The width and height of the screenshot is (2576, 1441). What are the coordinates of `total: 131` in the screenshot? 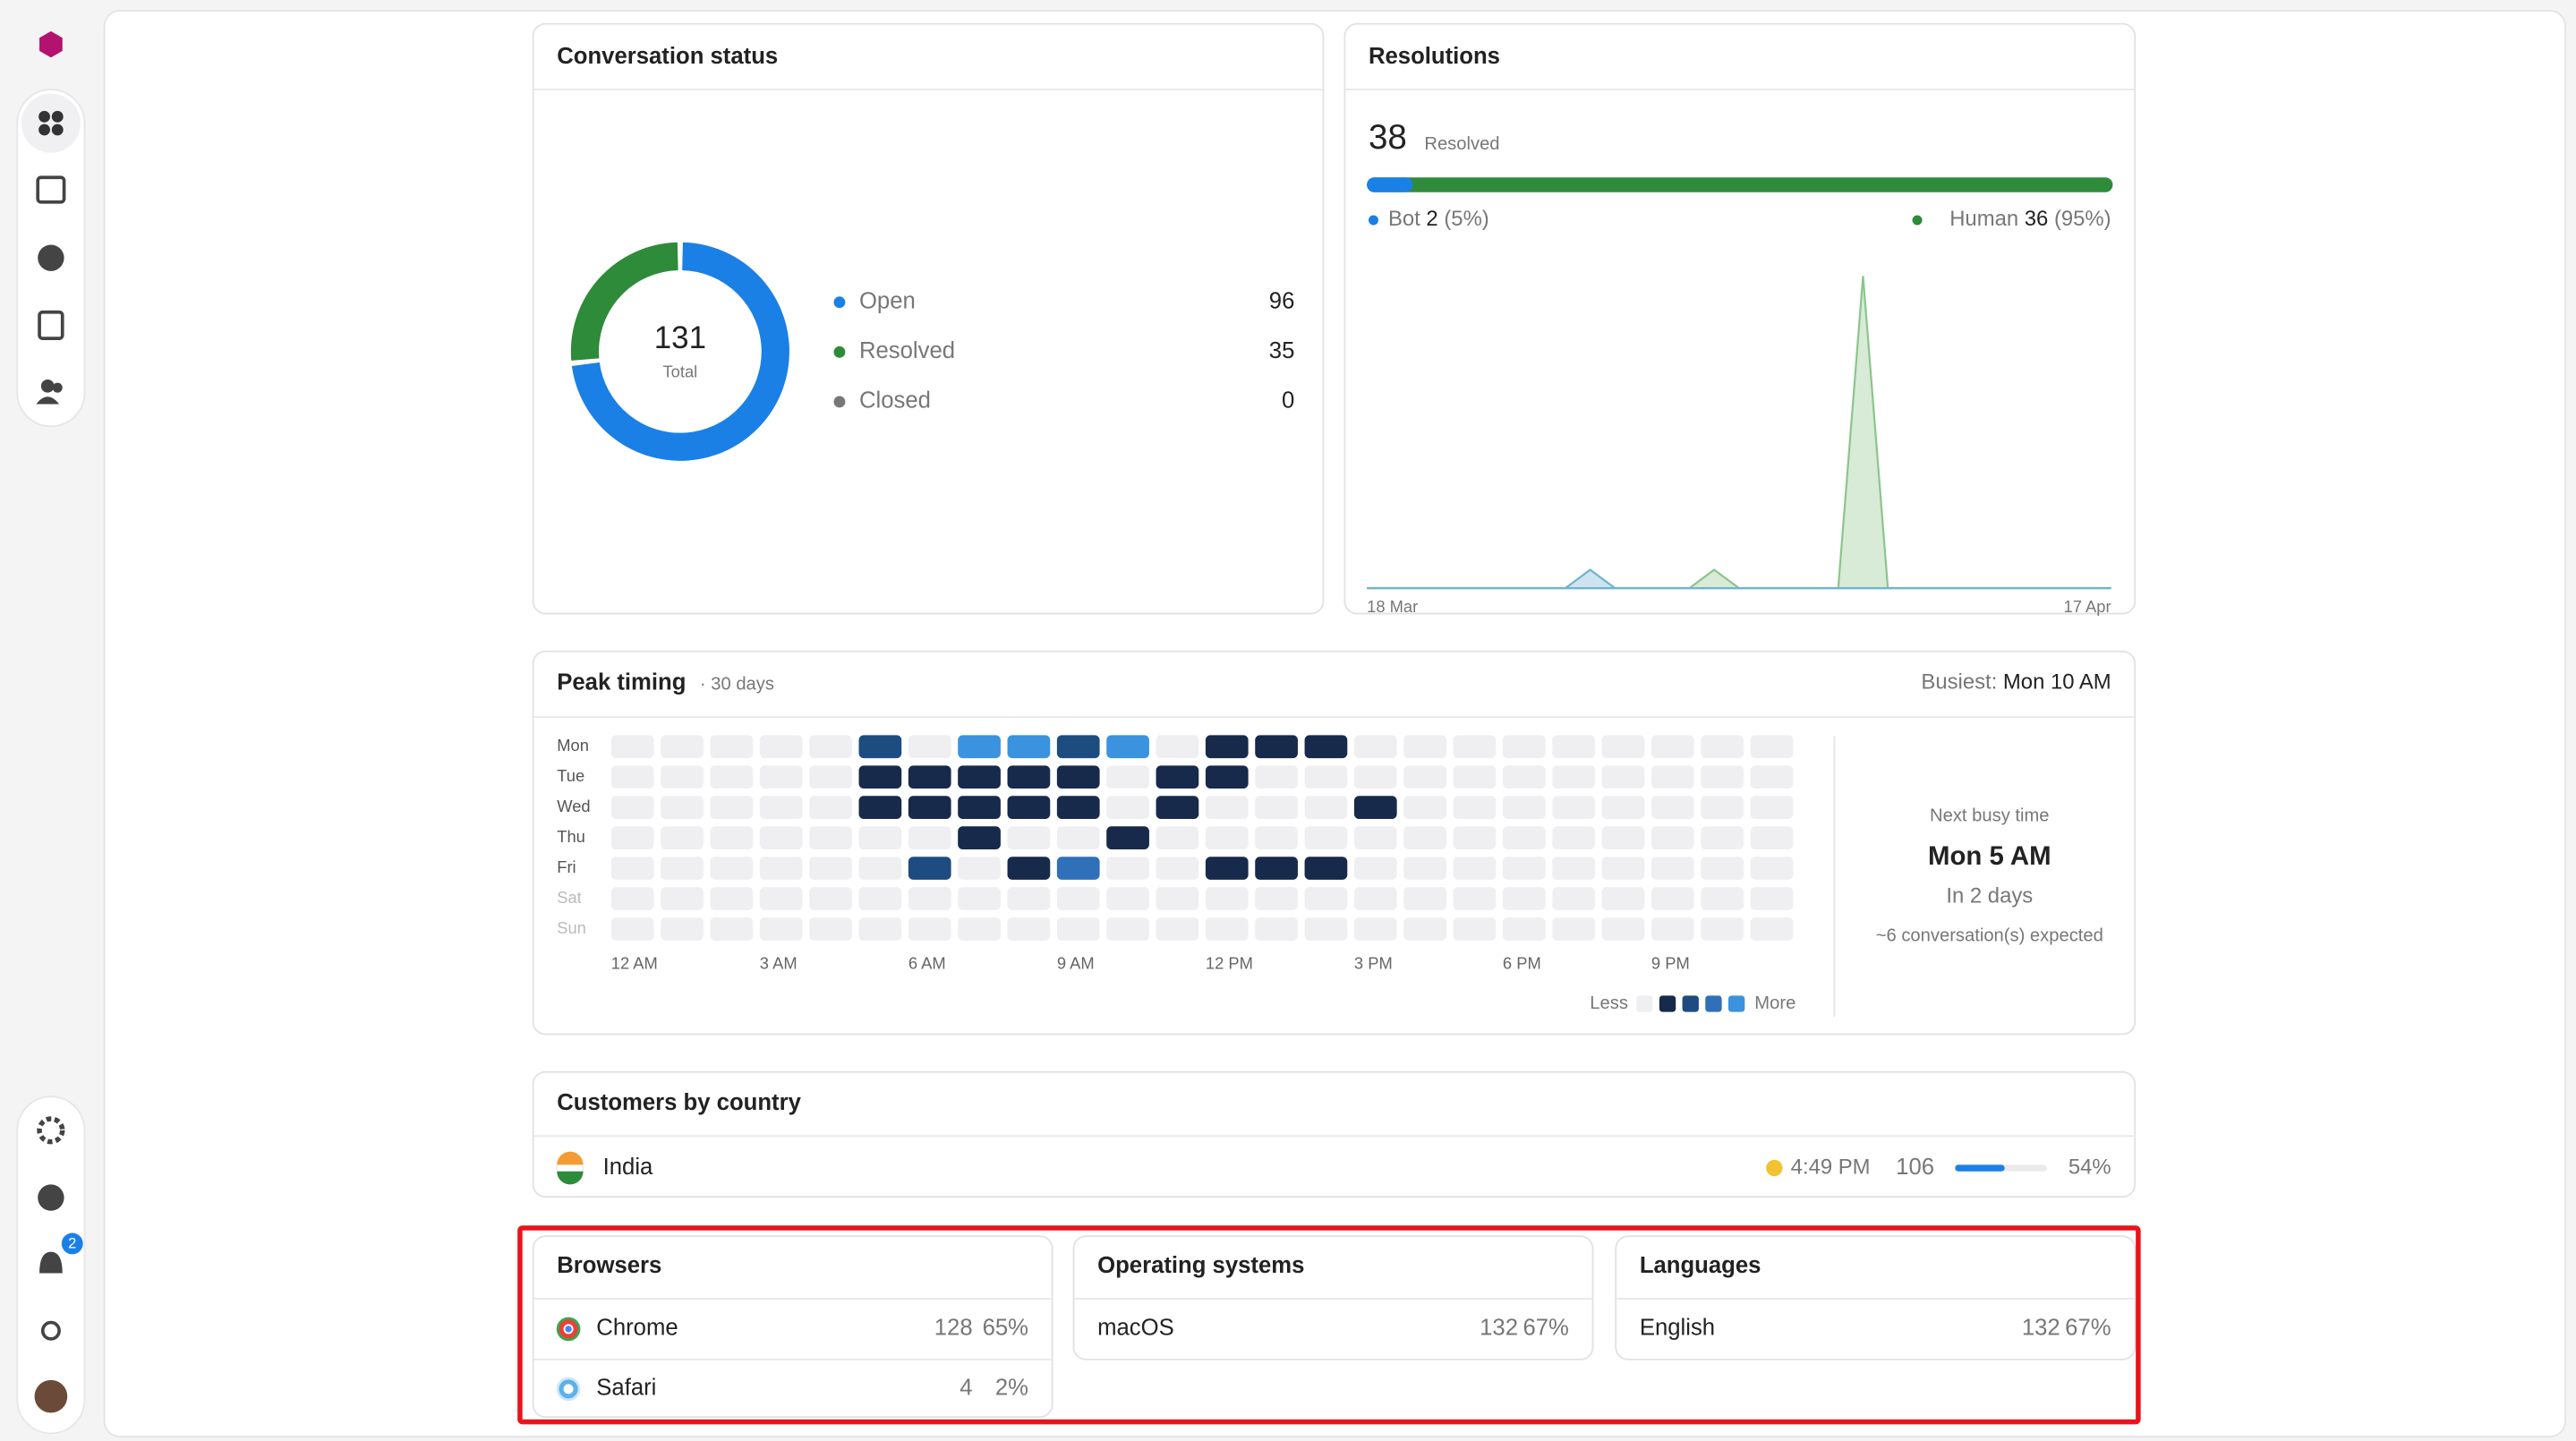 It's located at (680, 337).